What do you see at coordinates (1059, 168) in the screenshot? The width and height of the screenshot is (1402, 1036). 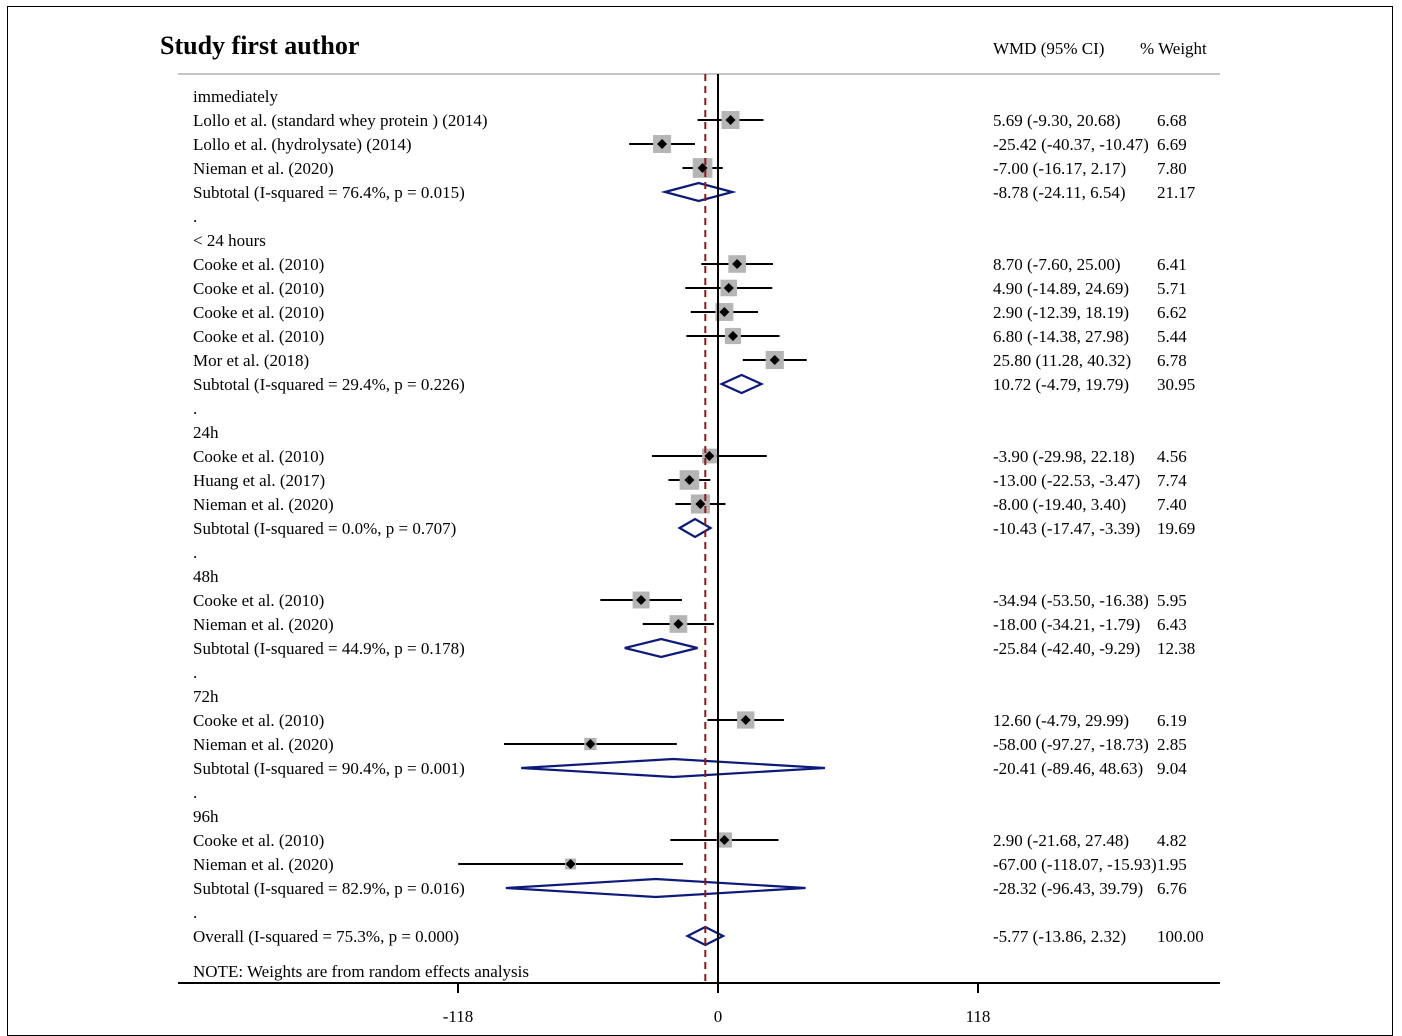 I see `ci-text: -7.00 (-16.17, 2.17)` at bounding box center [1059, 168].